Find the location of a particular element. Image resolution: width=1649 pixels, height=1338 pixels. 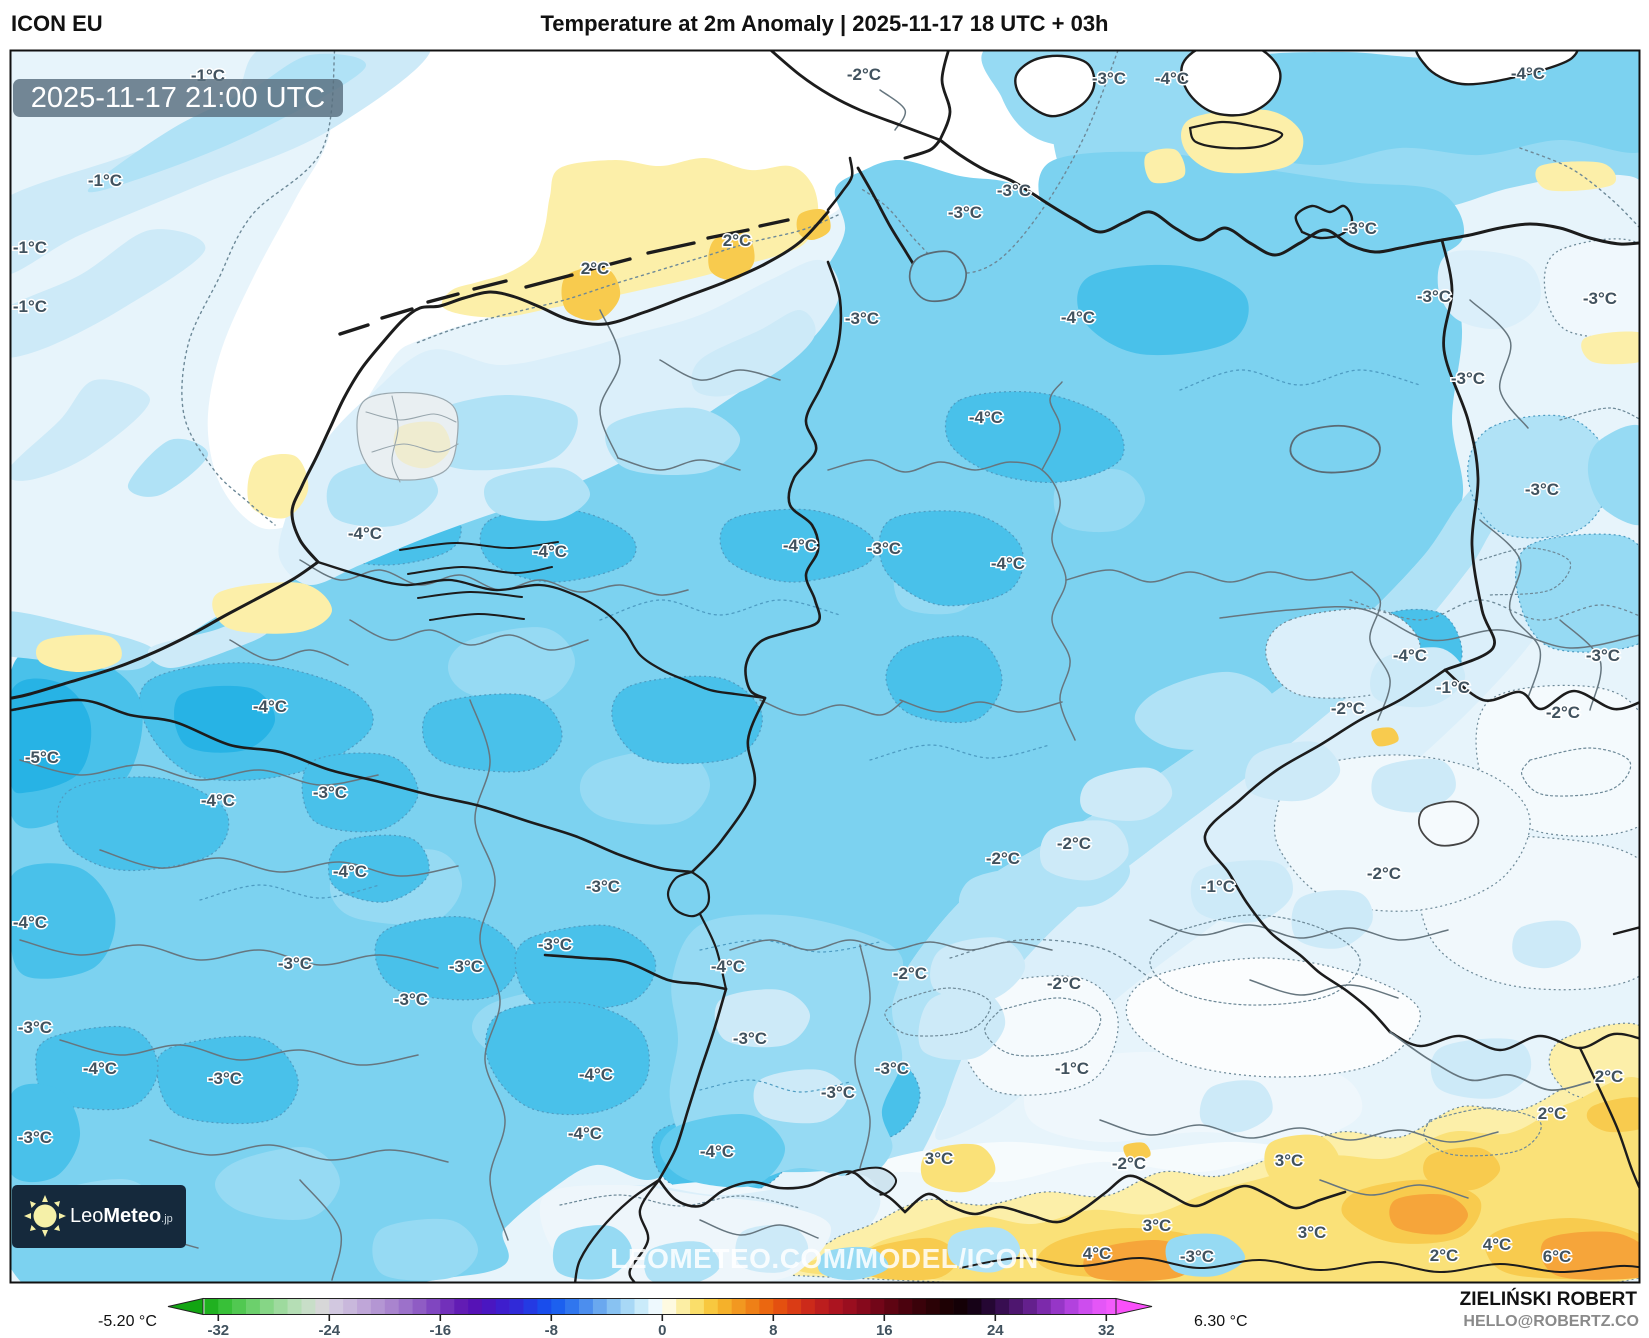

svg-text: -8 is located at coordinates (551, 1330).